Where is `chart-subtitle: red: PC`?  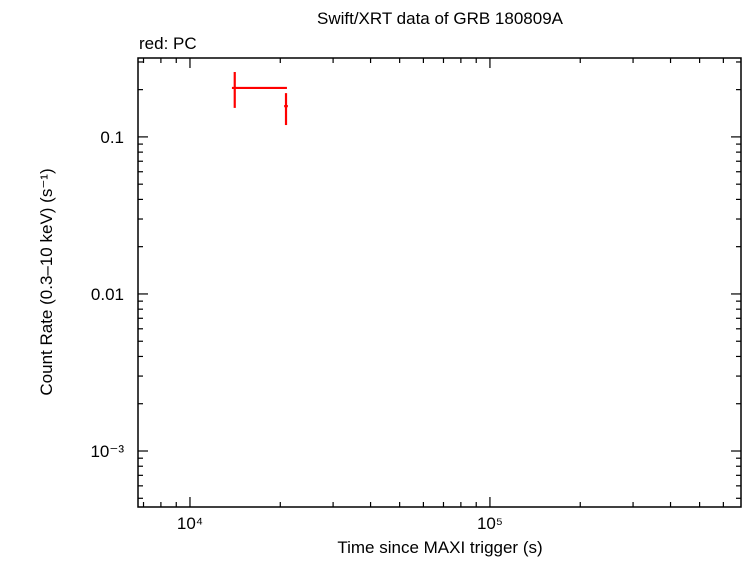 chart-subtitle: red: PC is located at coordinates (168, 43).